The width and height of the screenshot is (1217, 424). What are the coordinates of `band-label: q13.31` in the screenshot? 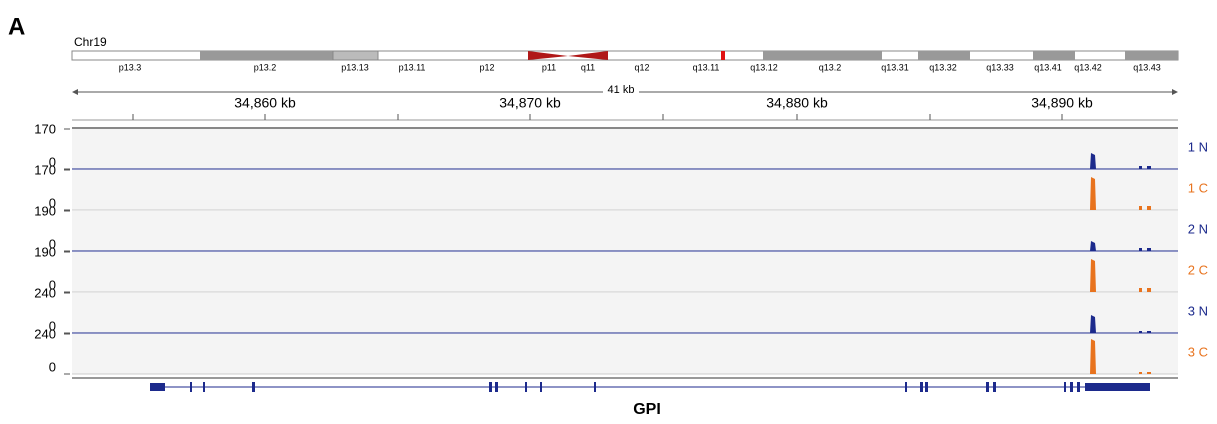 It's located at (895, 67).